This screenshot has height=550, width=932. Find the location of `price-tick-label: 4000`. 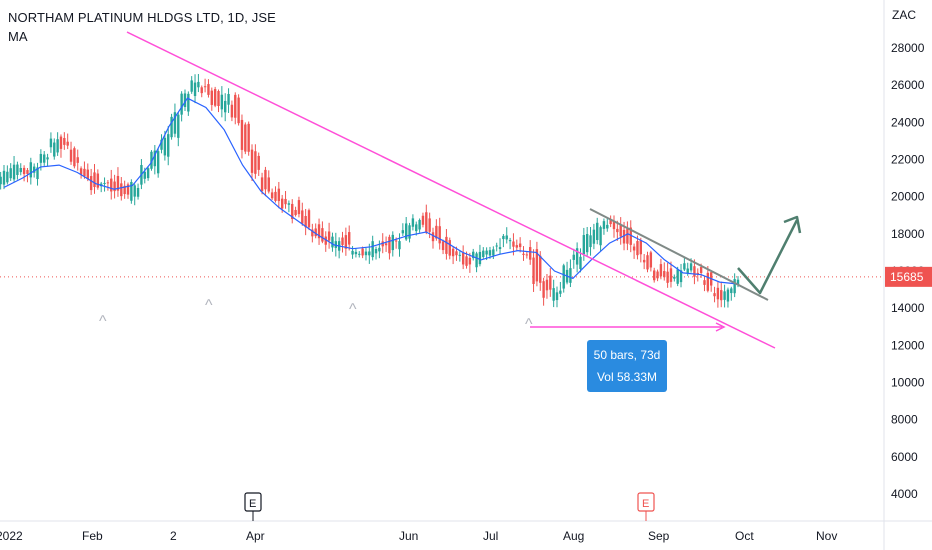

price-tick-label: 4000 is located at coordinates (904, 494).